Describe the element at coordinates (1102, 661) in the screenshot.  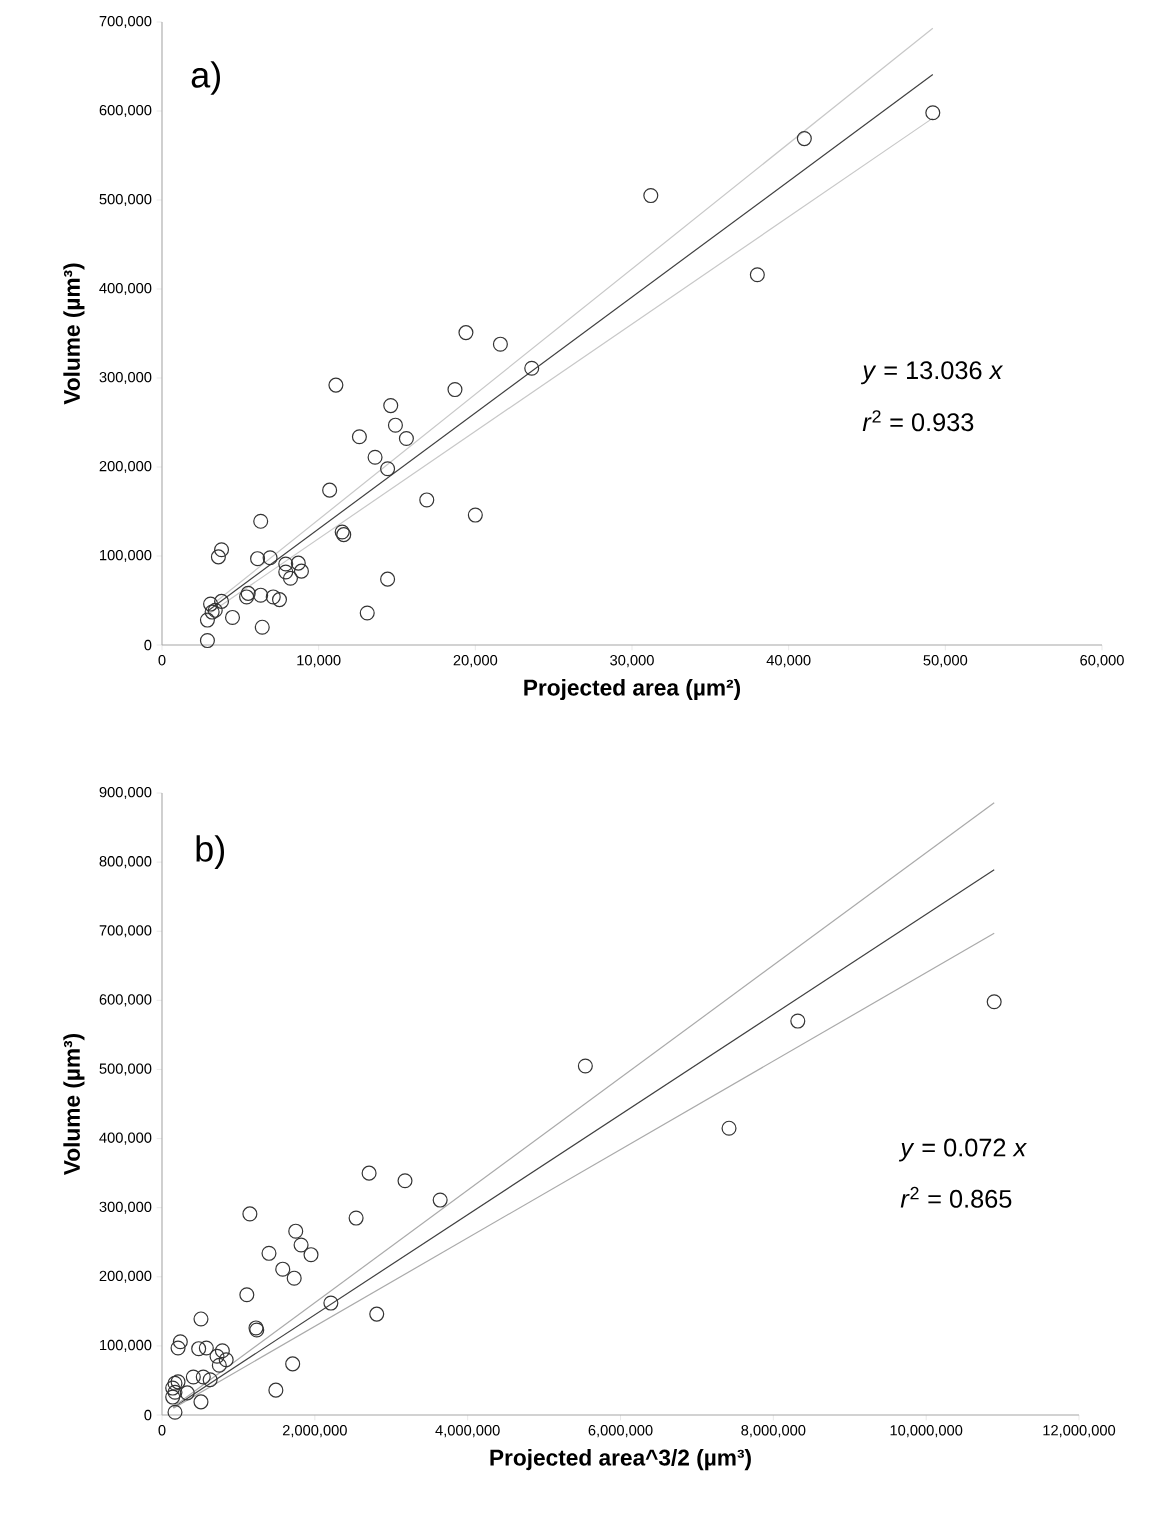
I see `x-tick-label: 60,000` at that location.